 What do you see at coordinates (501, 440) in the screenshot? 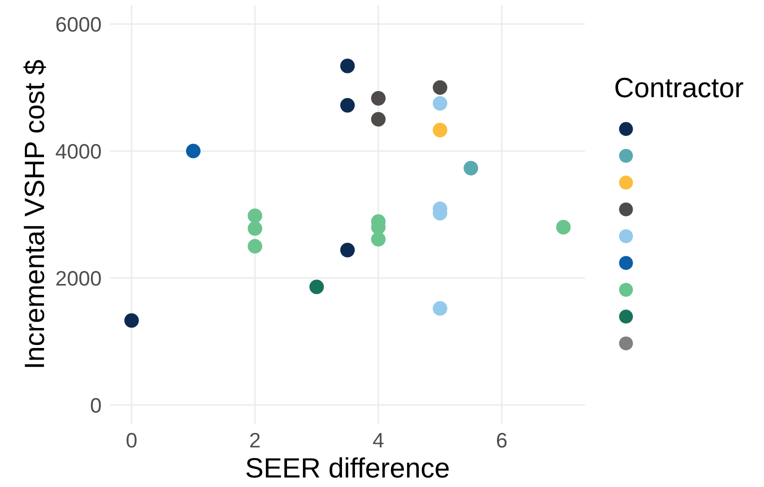
I see `x-tick-label: 6` at bounding box center [501, 440].